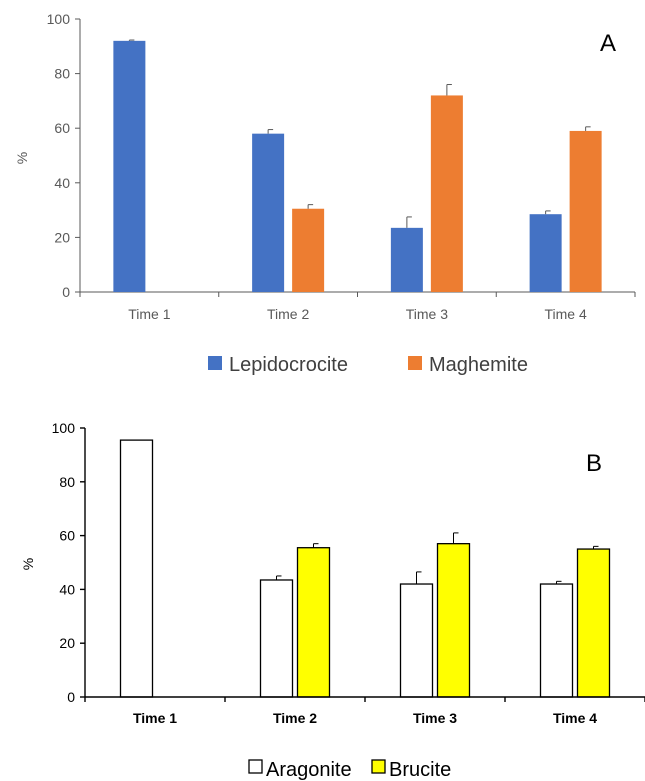 The width and height of the screenshot is (645, 781). What do you see at coordinates (594, 463) in the screenshot?
I see `chart-b-panel-label: B` at bounding box center [594, 463].